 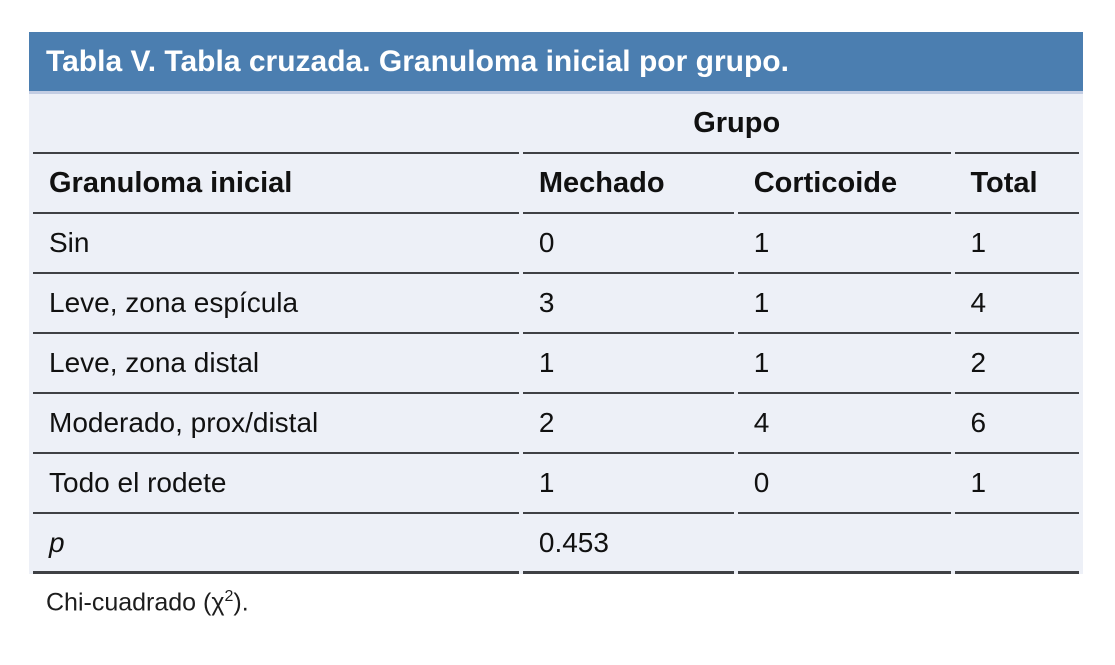 What do you see at coordinates (628, 424) in the screenshot?
I see `cell-mechado: 2` at bounding box center [628, 424].